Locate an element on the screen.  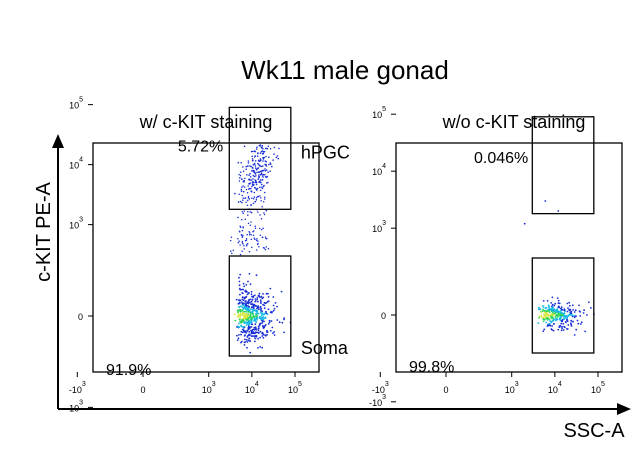
x-tick-label: -103 is located at coordinates (380, 388).